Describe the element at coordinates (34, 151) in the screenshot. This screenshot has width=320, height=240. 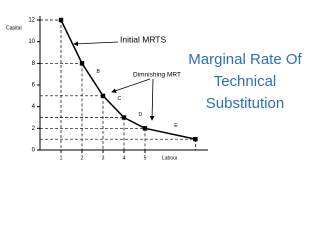
I see `y-tick-label: 0` at that location.